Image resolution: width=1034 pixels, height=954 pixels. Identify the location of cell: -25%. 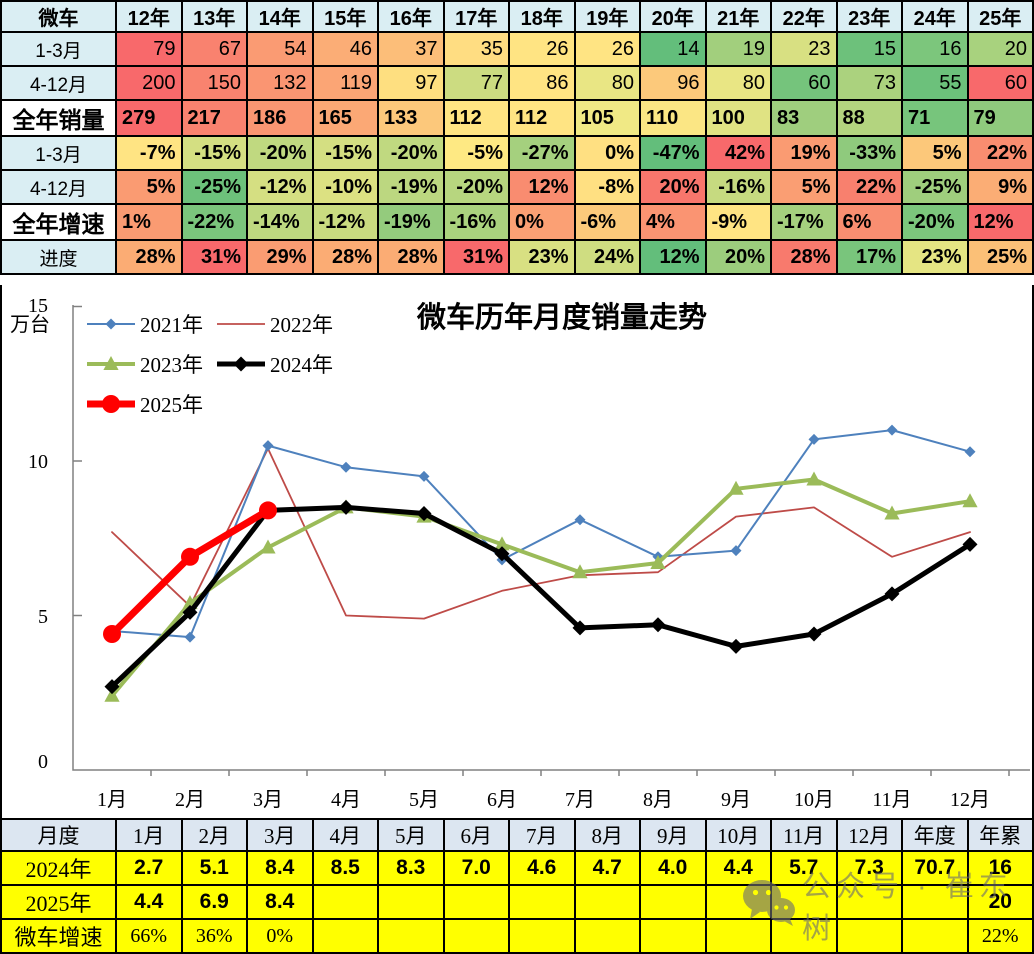
(214, 187).